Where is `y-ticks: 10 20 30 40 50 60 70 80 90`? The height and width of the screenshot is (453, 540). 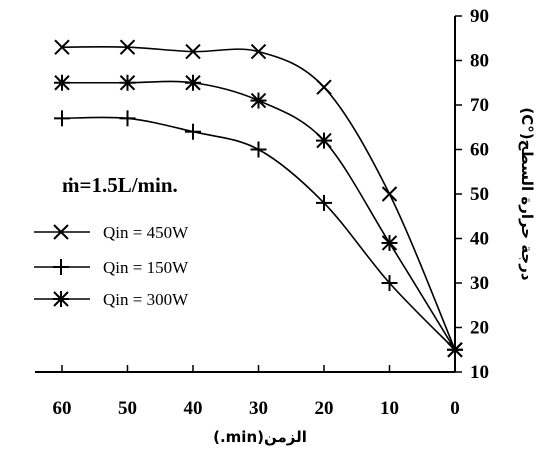 y-ticks: 10 20 30 40 50 60 70 80 90 is located at coordinates (472, 194).